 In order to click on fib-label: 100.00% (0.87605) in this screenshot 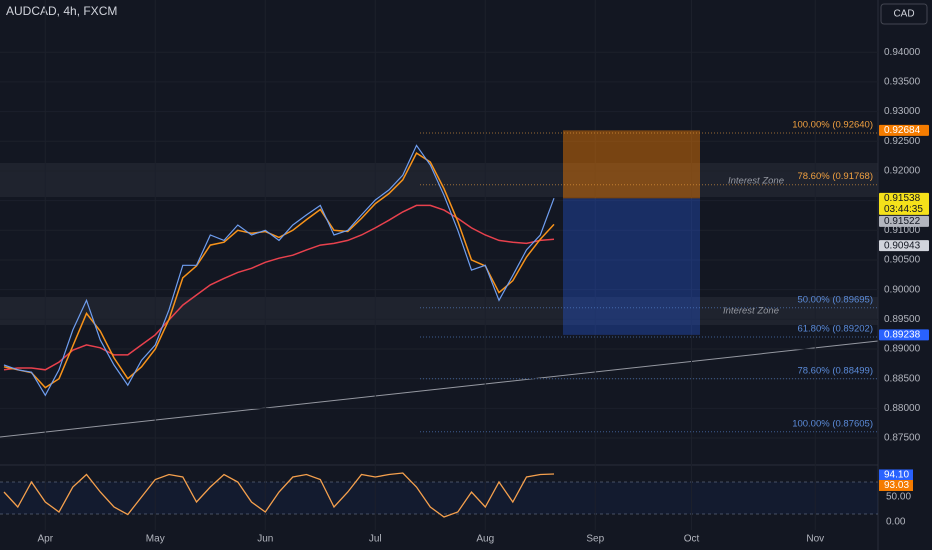, I will do `click(832, 423)`.